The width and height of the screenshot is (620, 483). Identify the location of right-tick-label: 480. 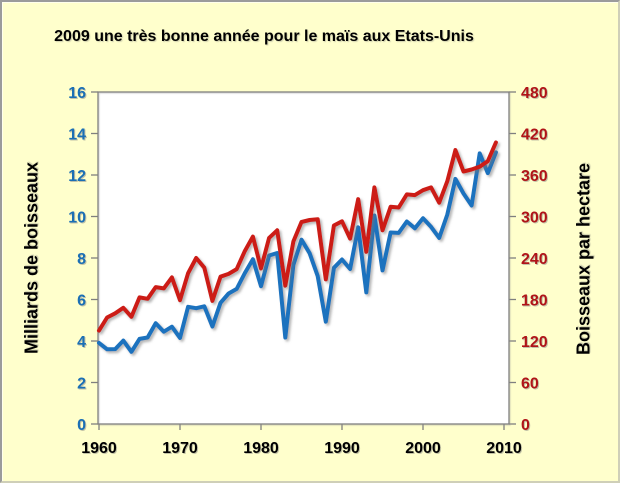
(534, 93).